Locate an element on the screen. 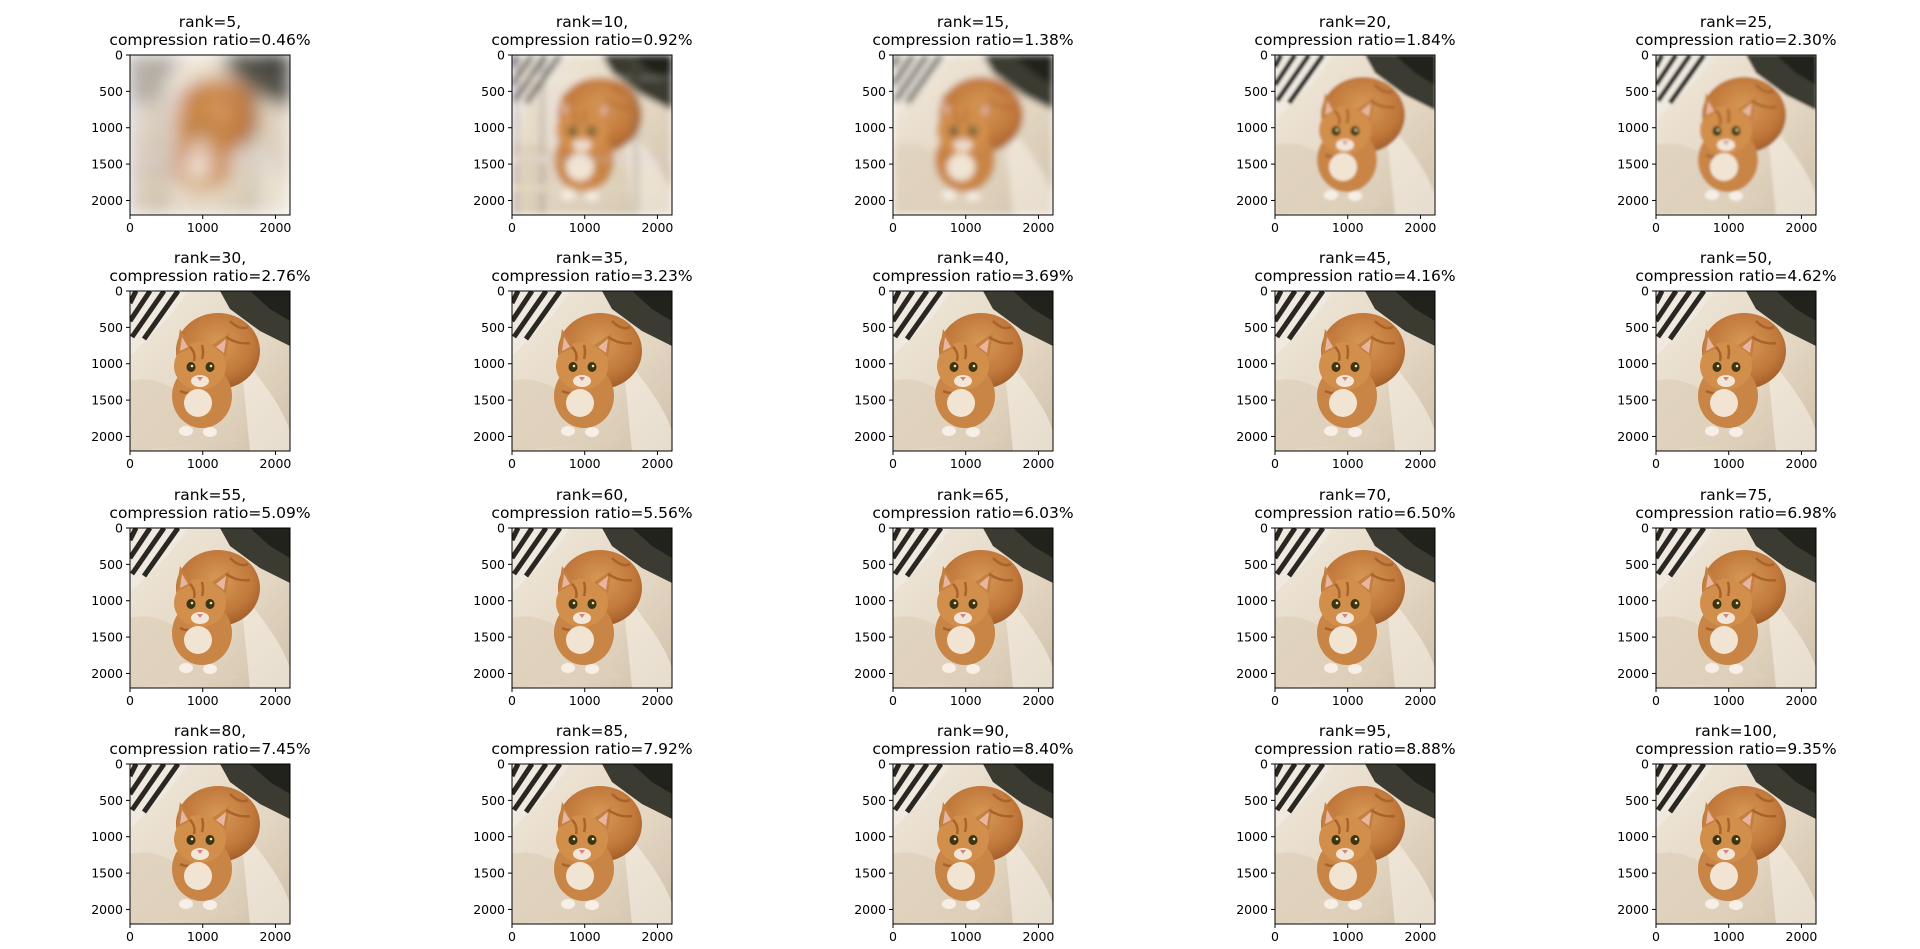 The width and height of the screenshot is (1920, 949). subplot-title-ratio: compression ratio=6.03% is located at coordinates (972, 513).